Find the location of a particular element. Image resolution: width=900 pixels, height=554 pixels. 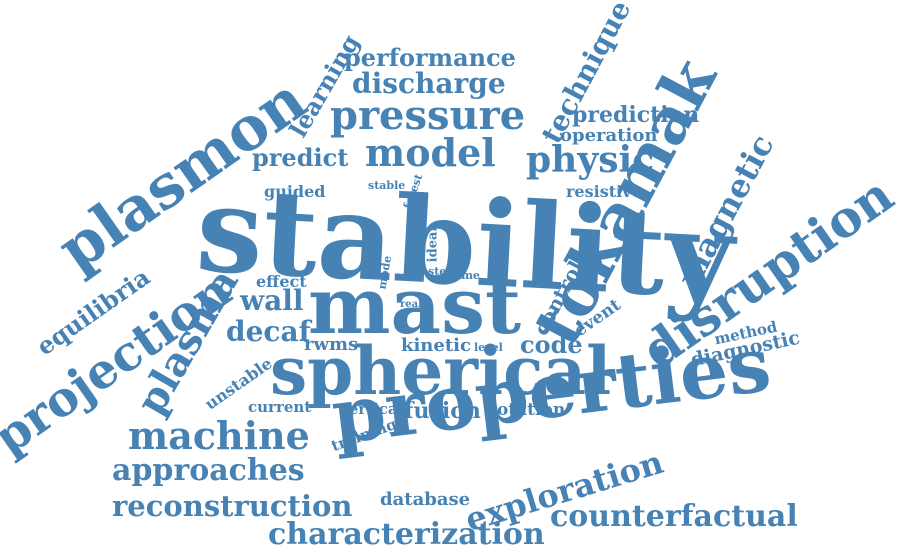

word-fusion: fusion is located at coordinates (442, 411).